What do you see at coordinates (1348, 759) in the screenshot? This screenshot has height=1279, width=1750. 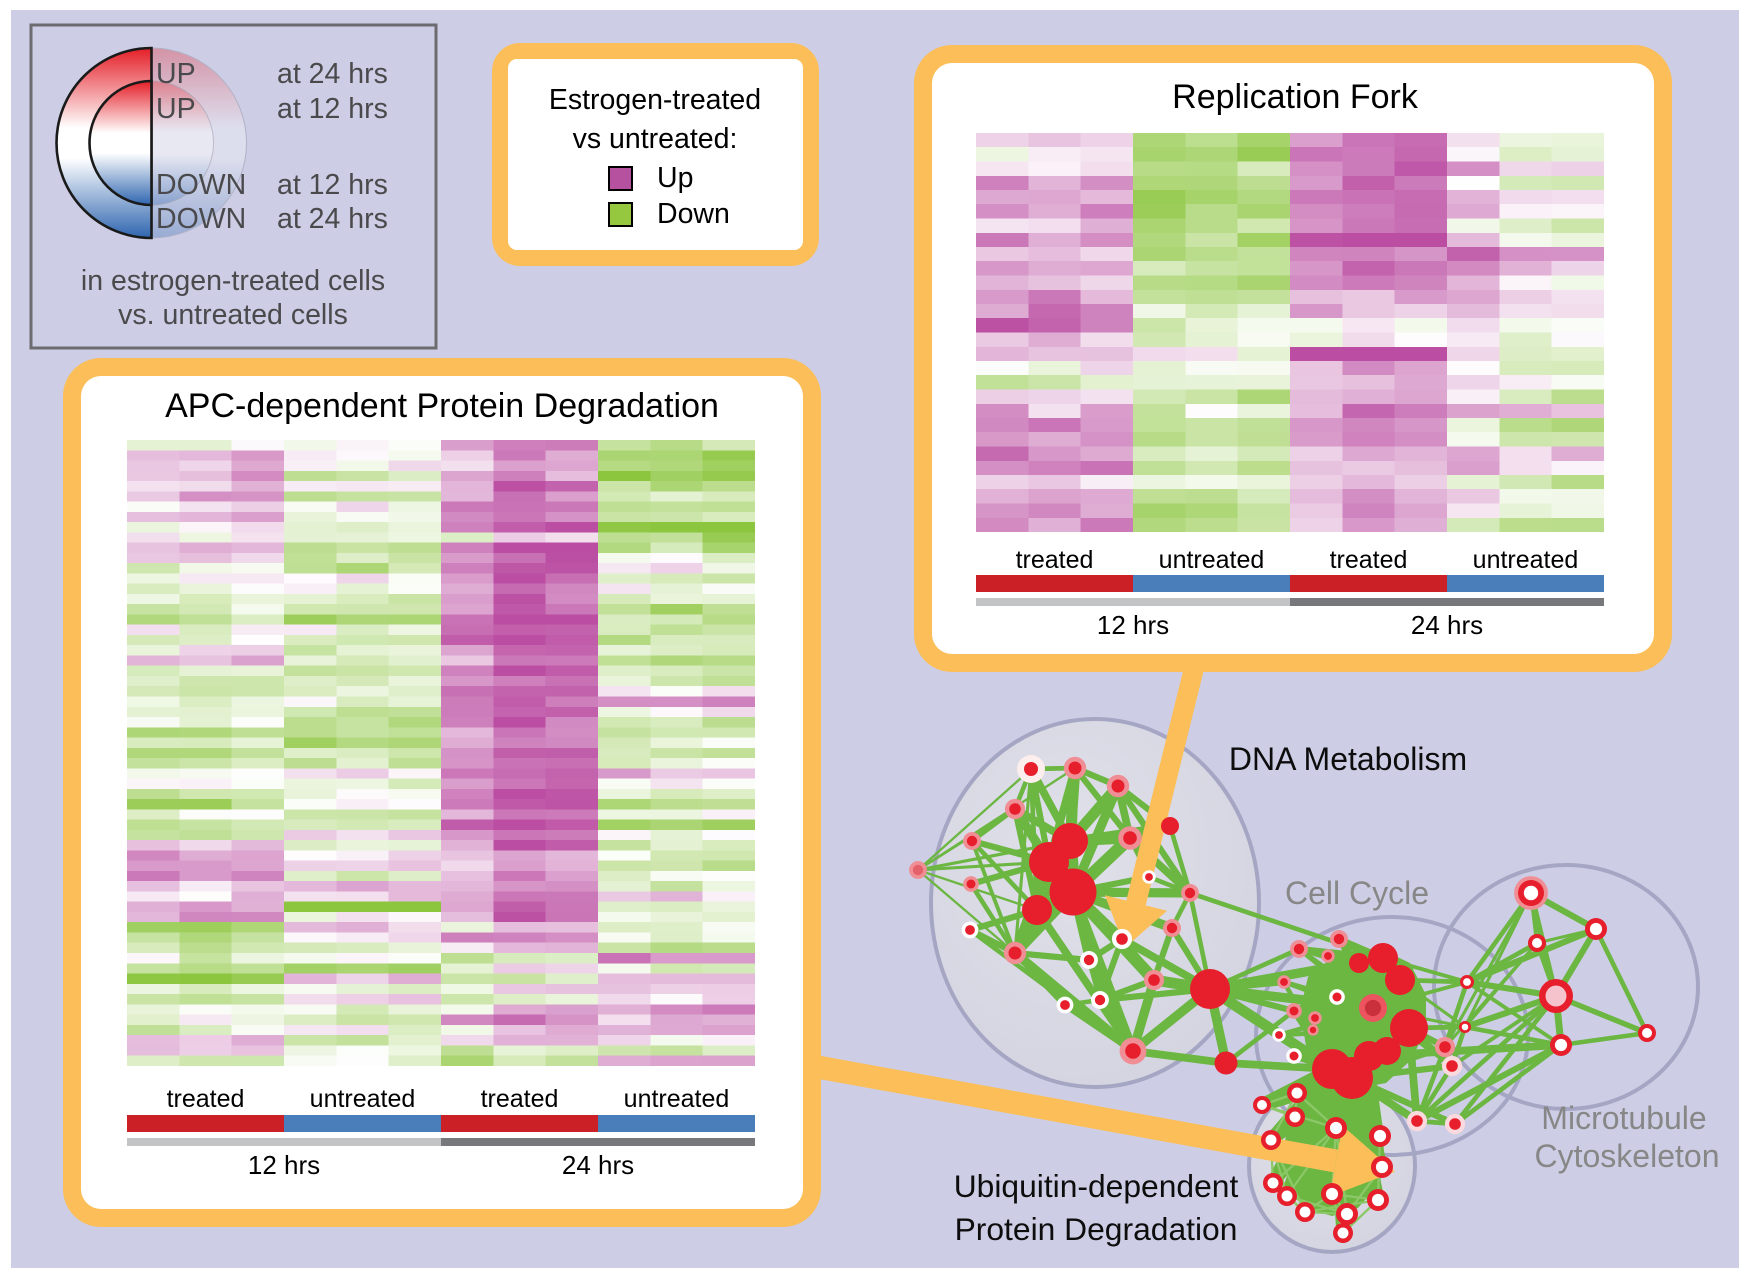 I see `svg-text: DNA Metabolism` at bounding box center [1348, 759].